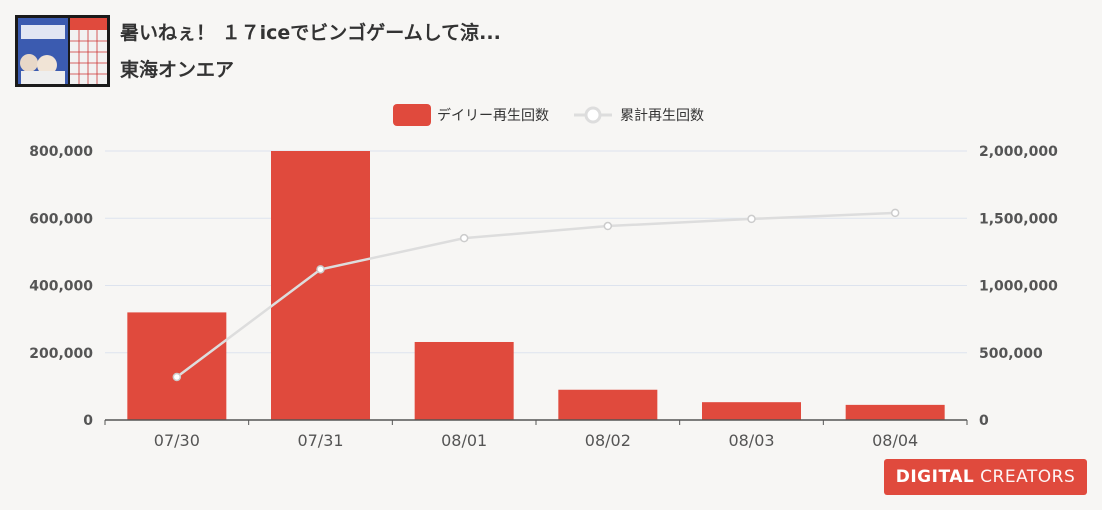 Image resolution: width=1102 pixels, height=510 pixels. I want to click on thumbnail-image, so click(62, 51).